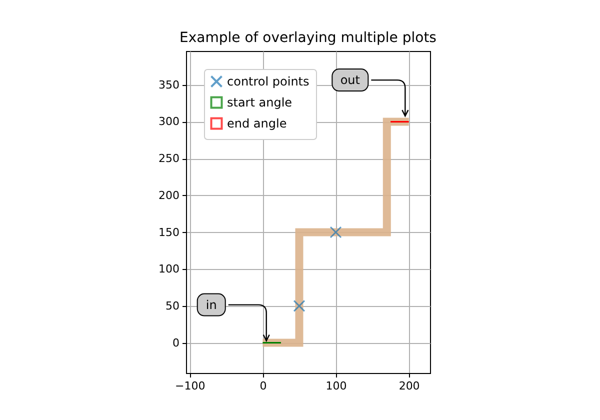 The width and height of the screenshot is (600, 420). What do you see at coordinates (169, 85) in the screenshot?
I see `y-tick-label: 350` at bounding box center [169, 85].